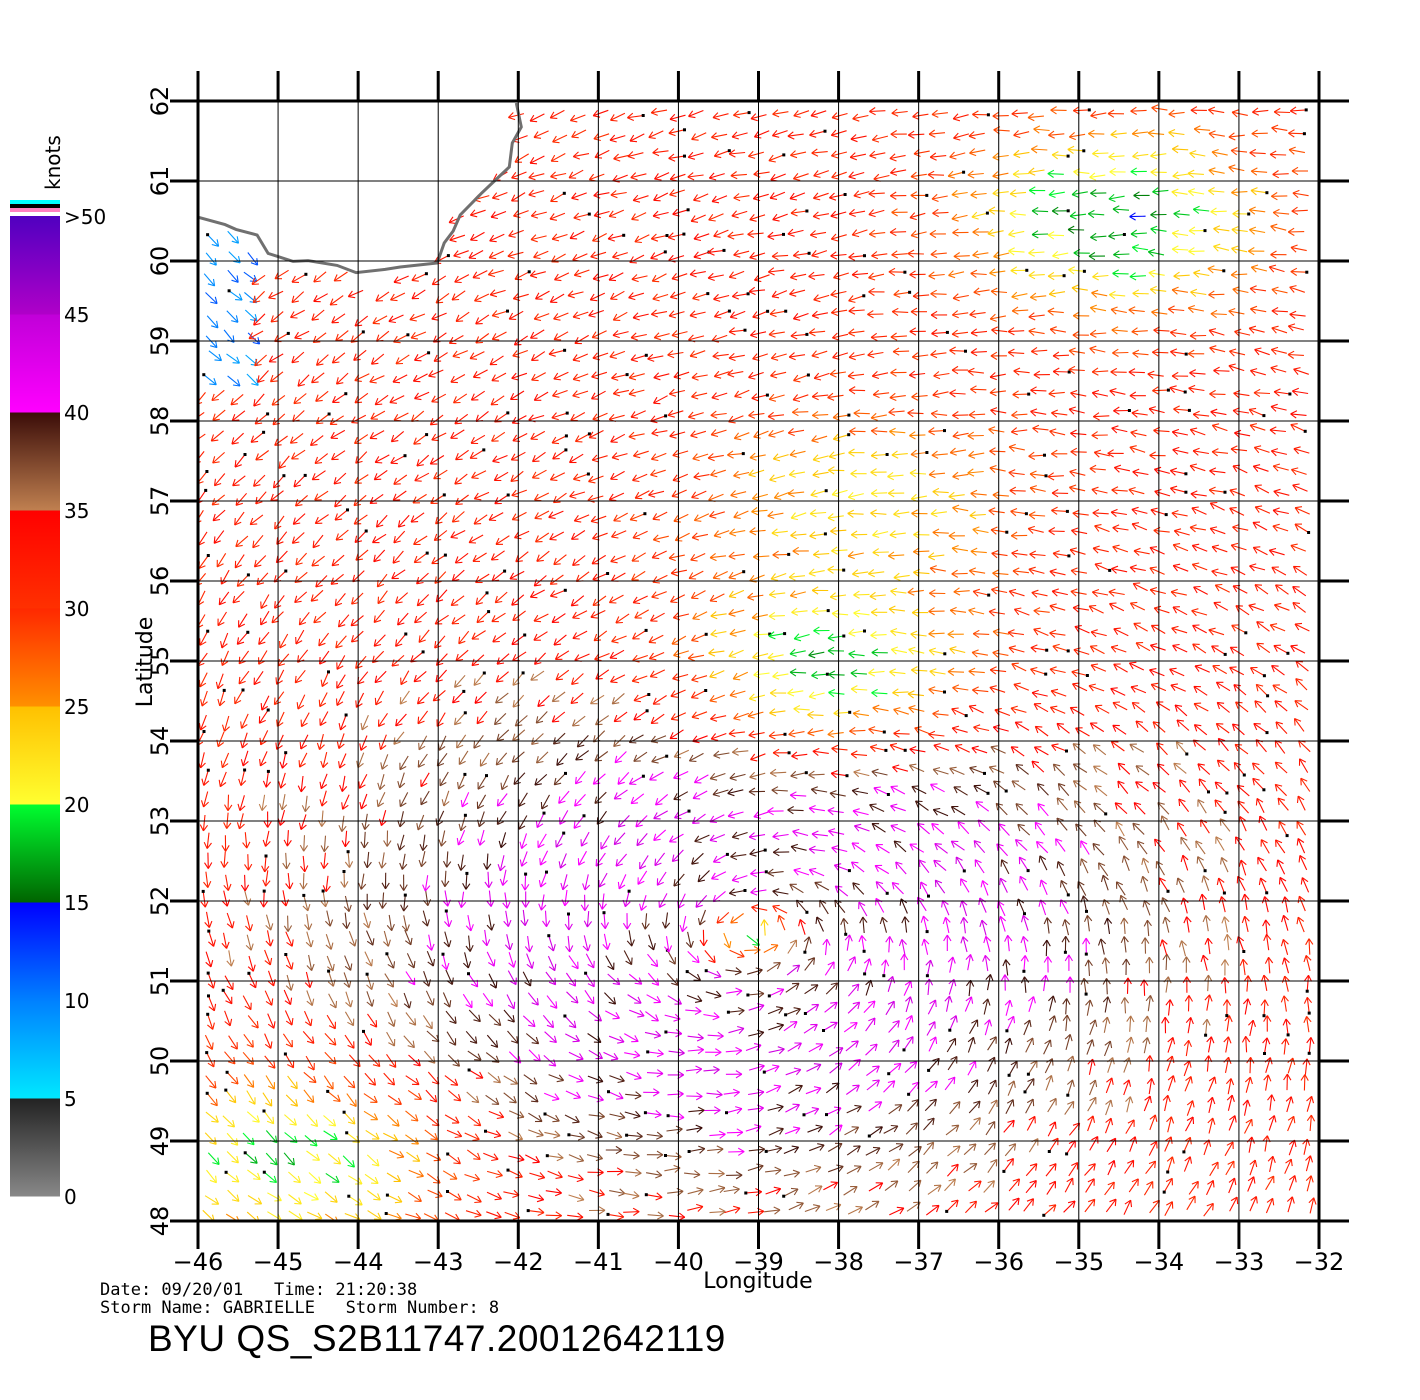 This screenshot has width=1420, height=1400. What do you see at coordinates (358, 1262) in the screenshot?
I see `lon-tick-label: −44` at bounding box center [358, 1262].